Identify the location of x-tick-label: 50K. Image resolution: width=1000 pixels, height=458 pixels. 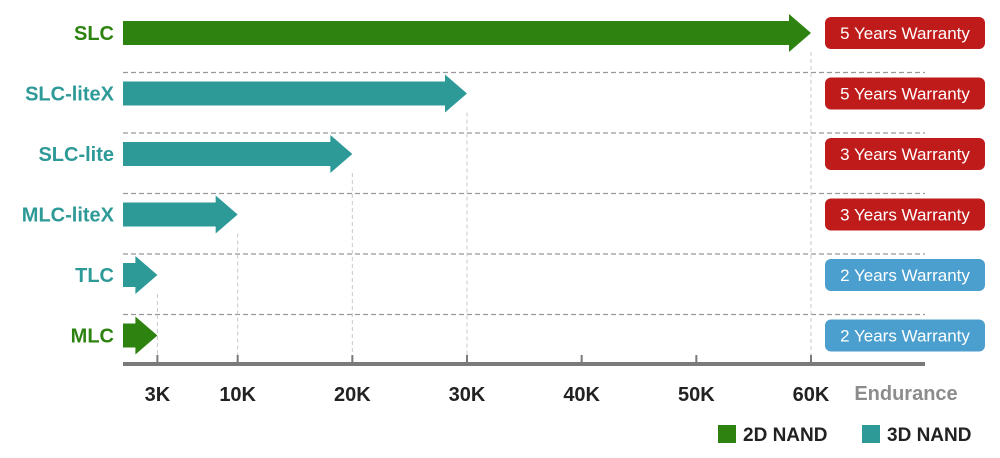
(696, 395).